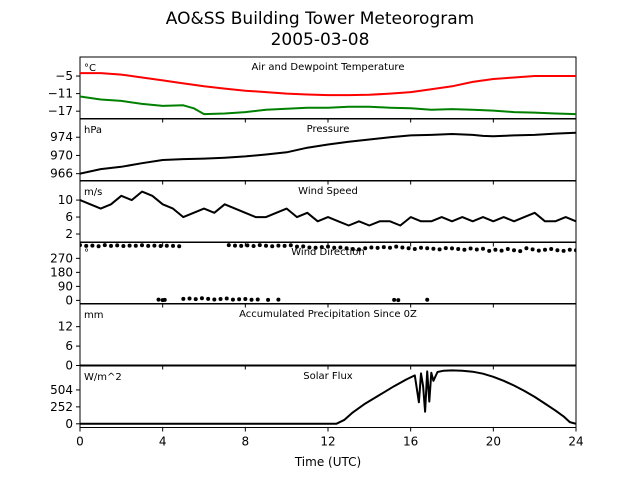 Image resolution: width=640 pixels, height=480 pixels. Describe the element at coordinates (328, 105) in the screenshot. I see `series-2-line` at that location.